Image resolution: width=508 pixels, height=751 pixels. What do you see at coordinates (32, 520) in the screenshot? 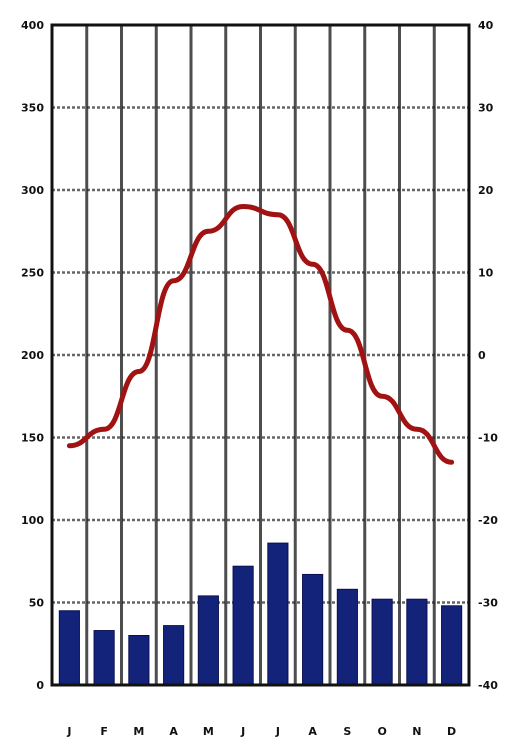
I see `left-tick-label: 100` at bounding box center [32, 520].